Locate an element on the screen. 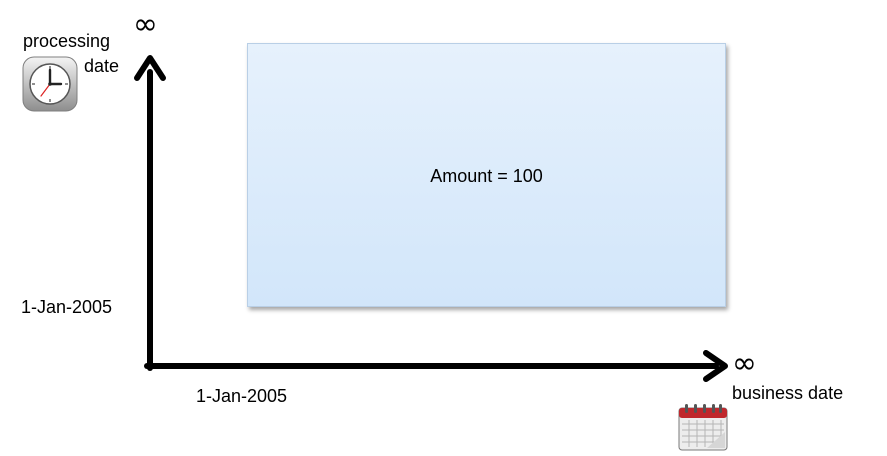  y-axis-infinity: ∞ is located at coordinates (145, 24).